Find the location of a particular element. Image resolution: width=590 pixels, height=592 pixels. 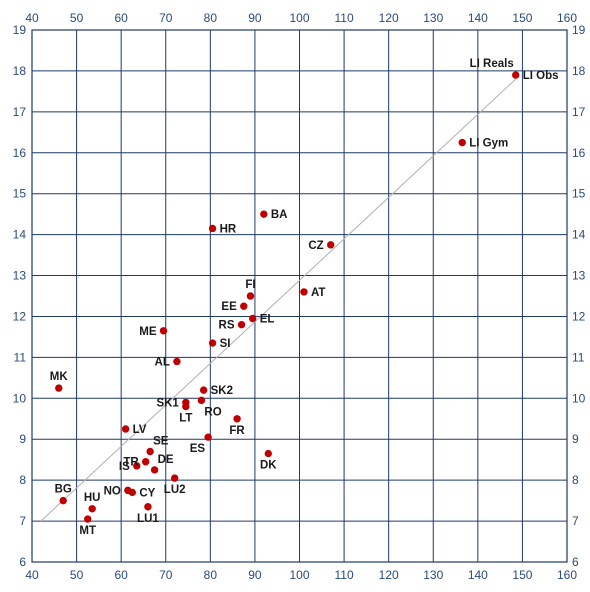

point-label: CZ is located at coordinates (315, 246).